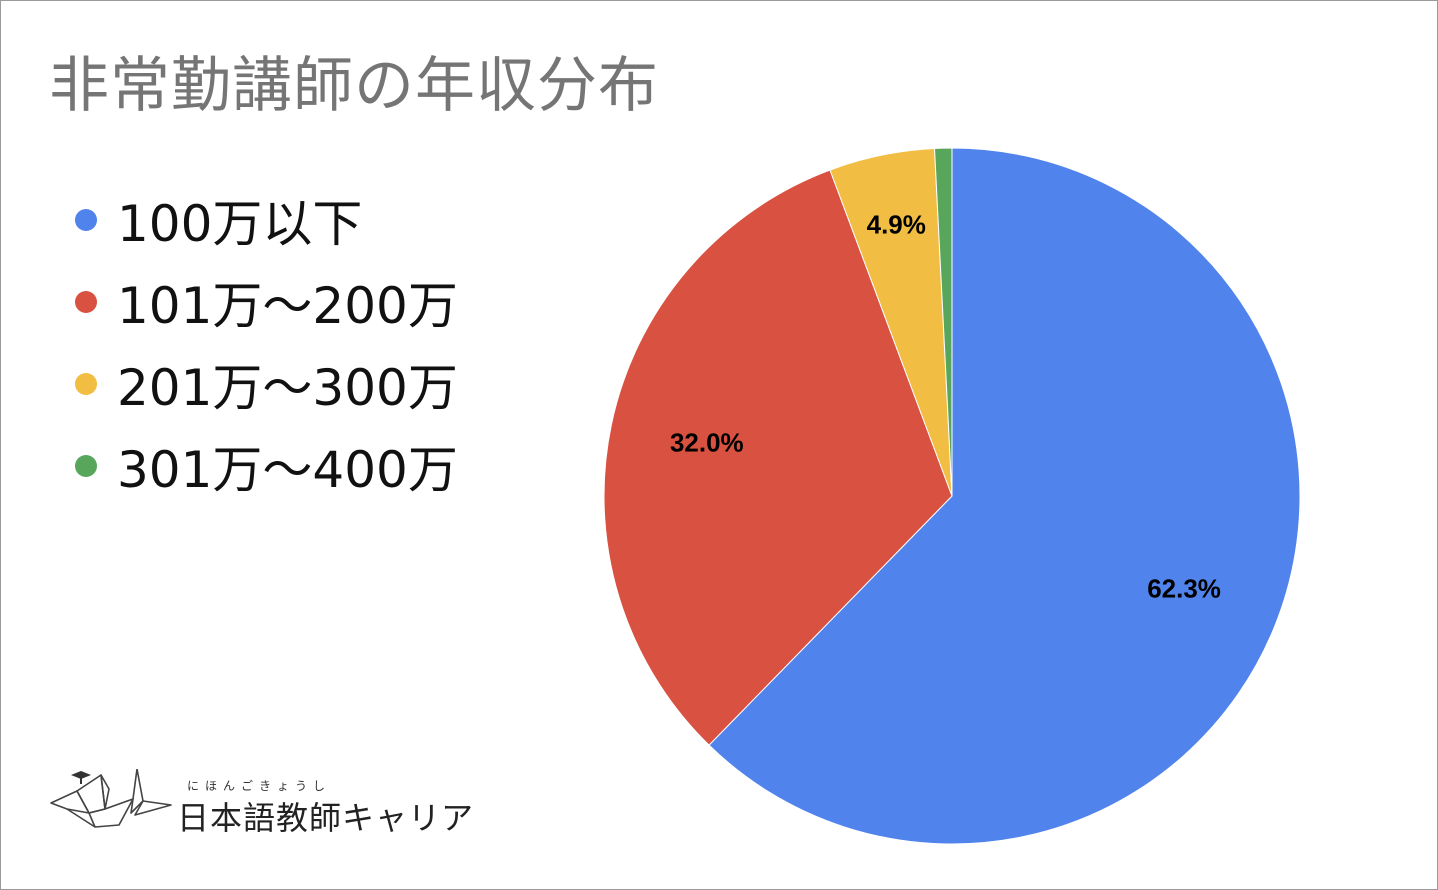 The height and width of the screenshot is (890, 1438). What do you see at coordinates (287, 306) in the screenshot?
I see `legend-label: 101万〜200万` at bounding box center [287, 306].